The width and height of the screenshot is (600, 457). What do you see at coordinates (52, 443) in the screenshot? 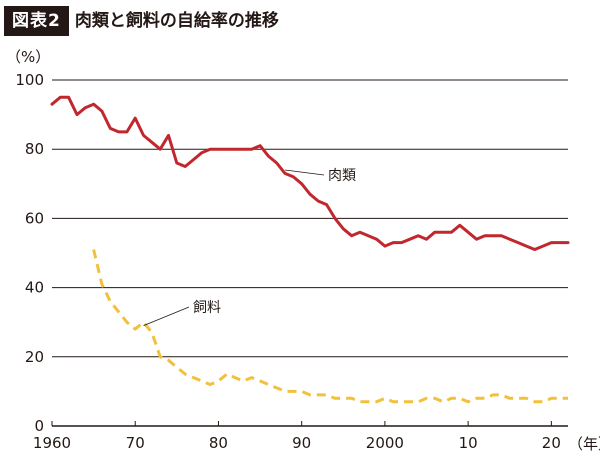
I see `x-tick-label: 1960` at bounding box center [52, 443].